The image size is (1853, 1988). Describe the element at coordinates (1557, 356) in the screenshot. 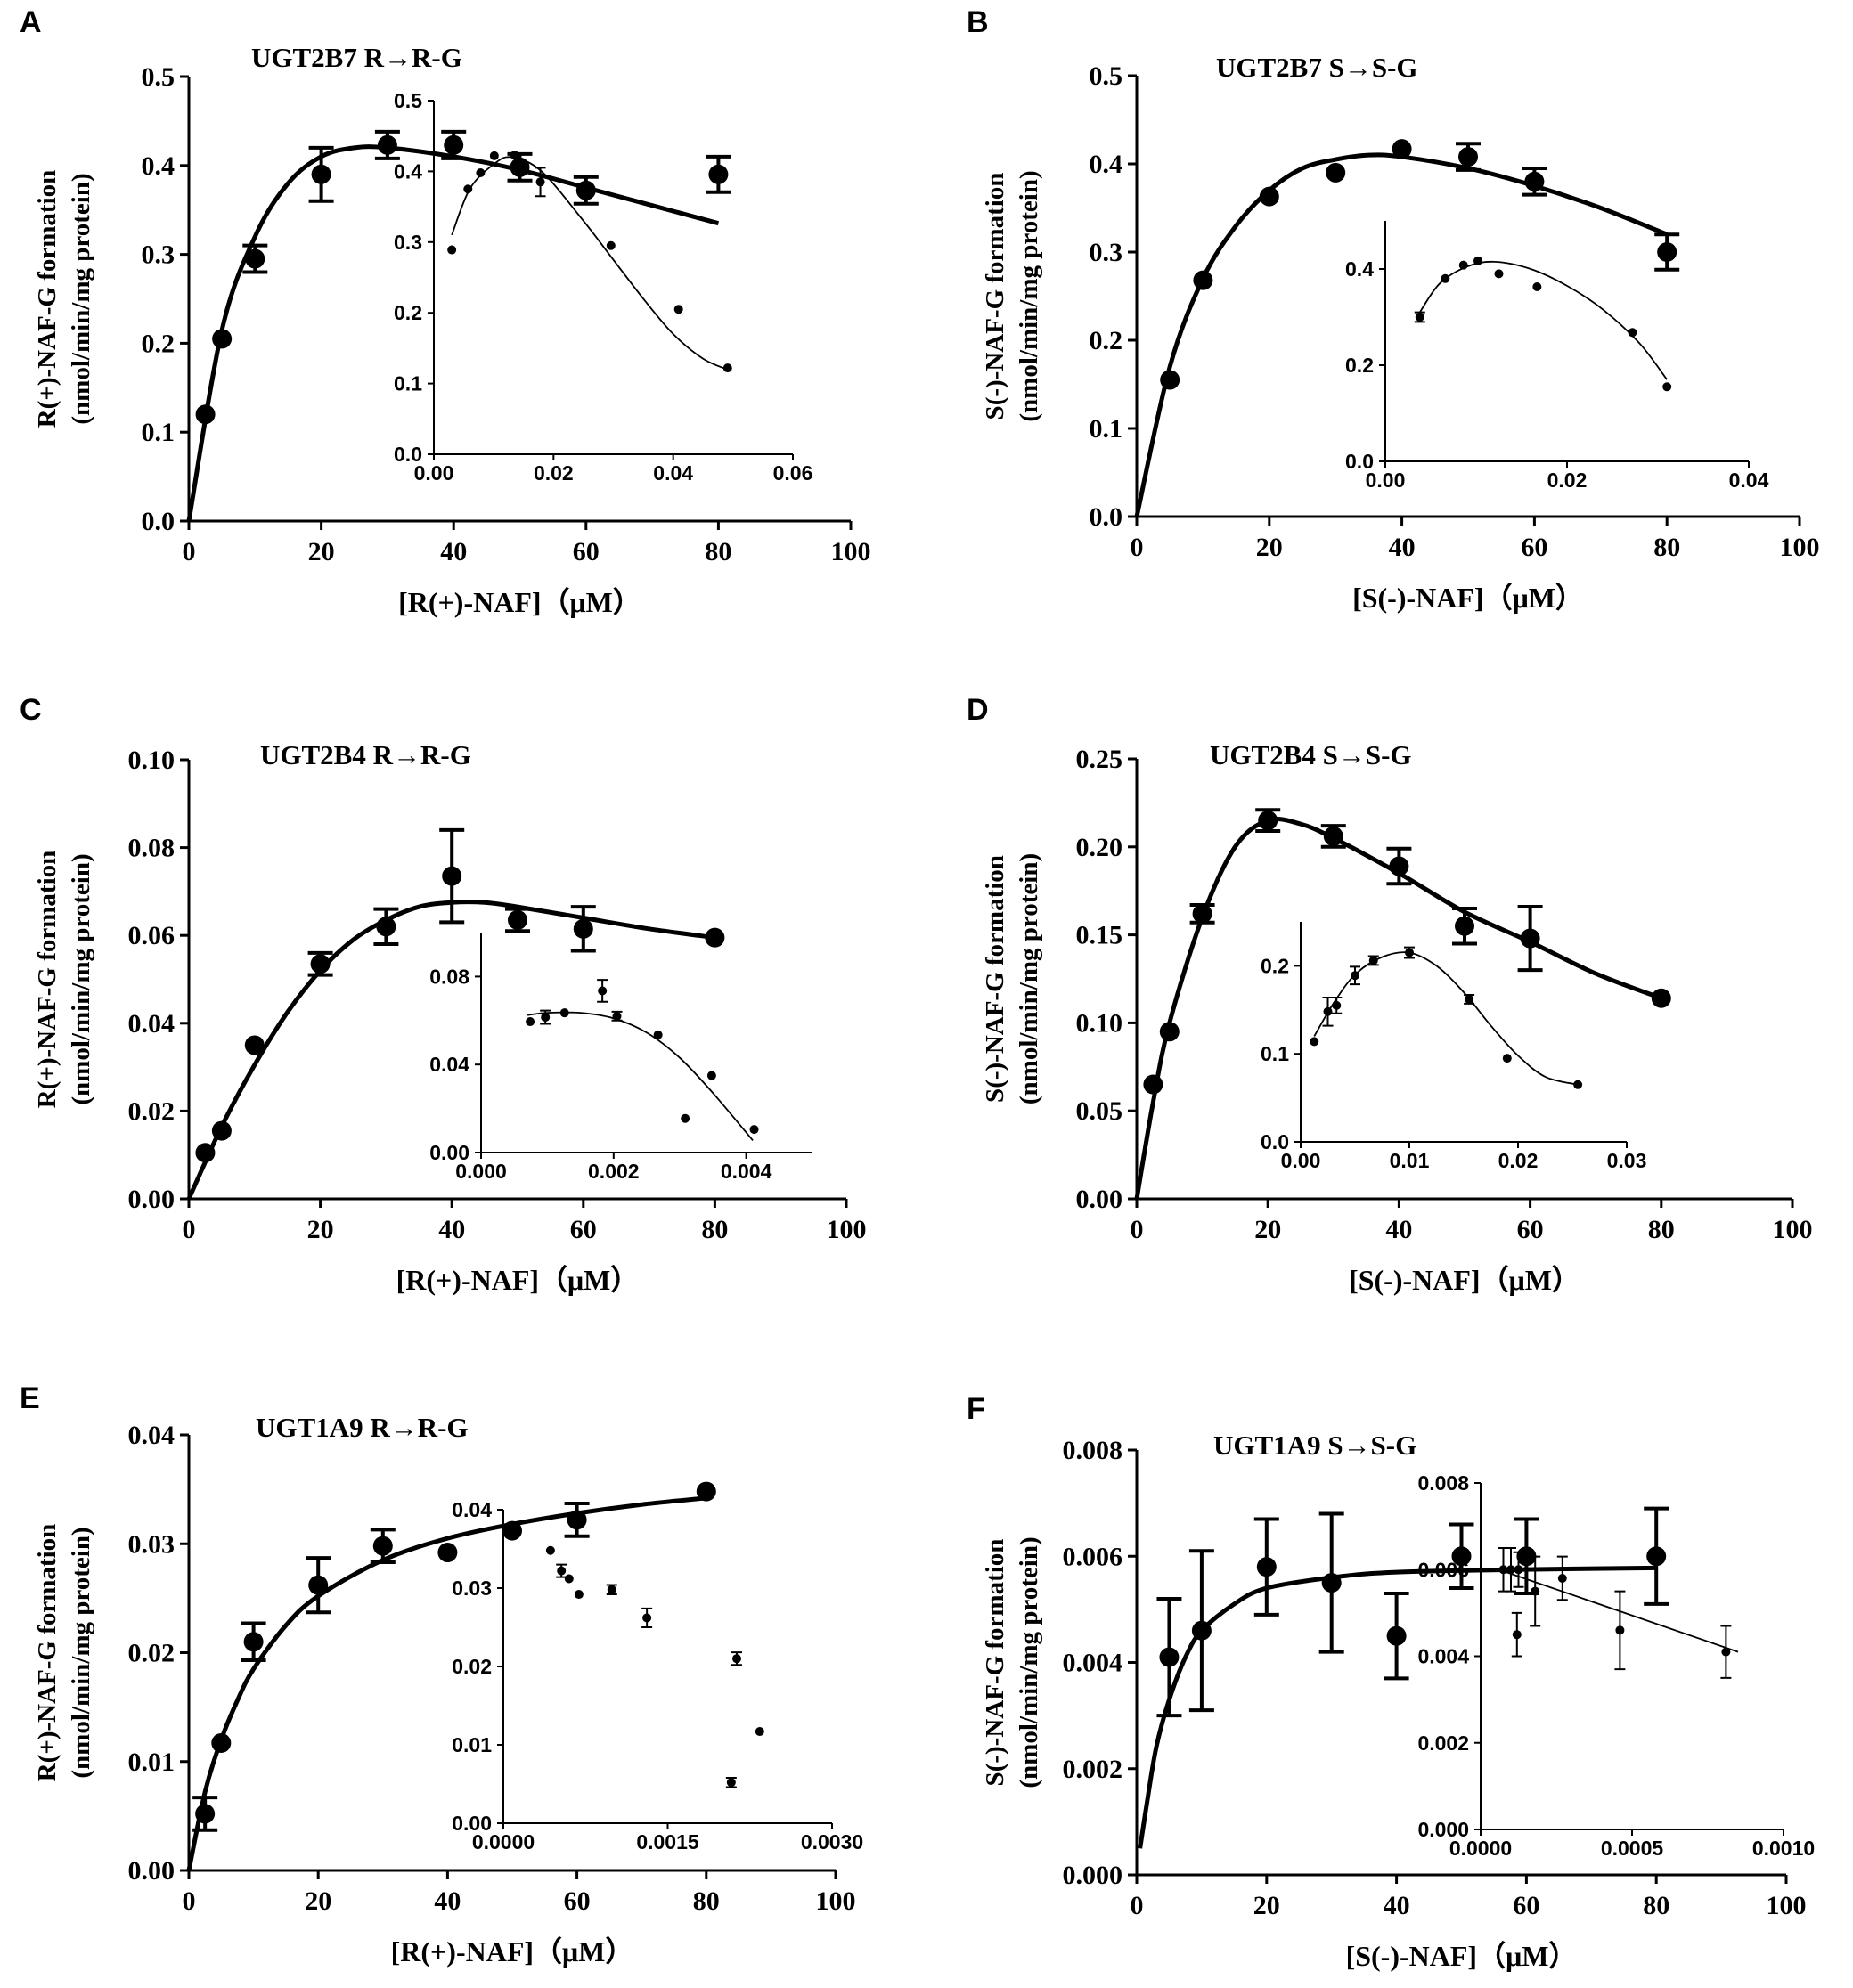

I see `inset-plot: 0.00 0.02 0.04 0.0 0.2 0.4` at that location.